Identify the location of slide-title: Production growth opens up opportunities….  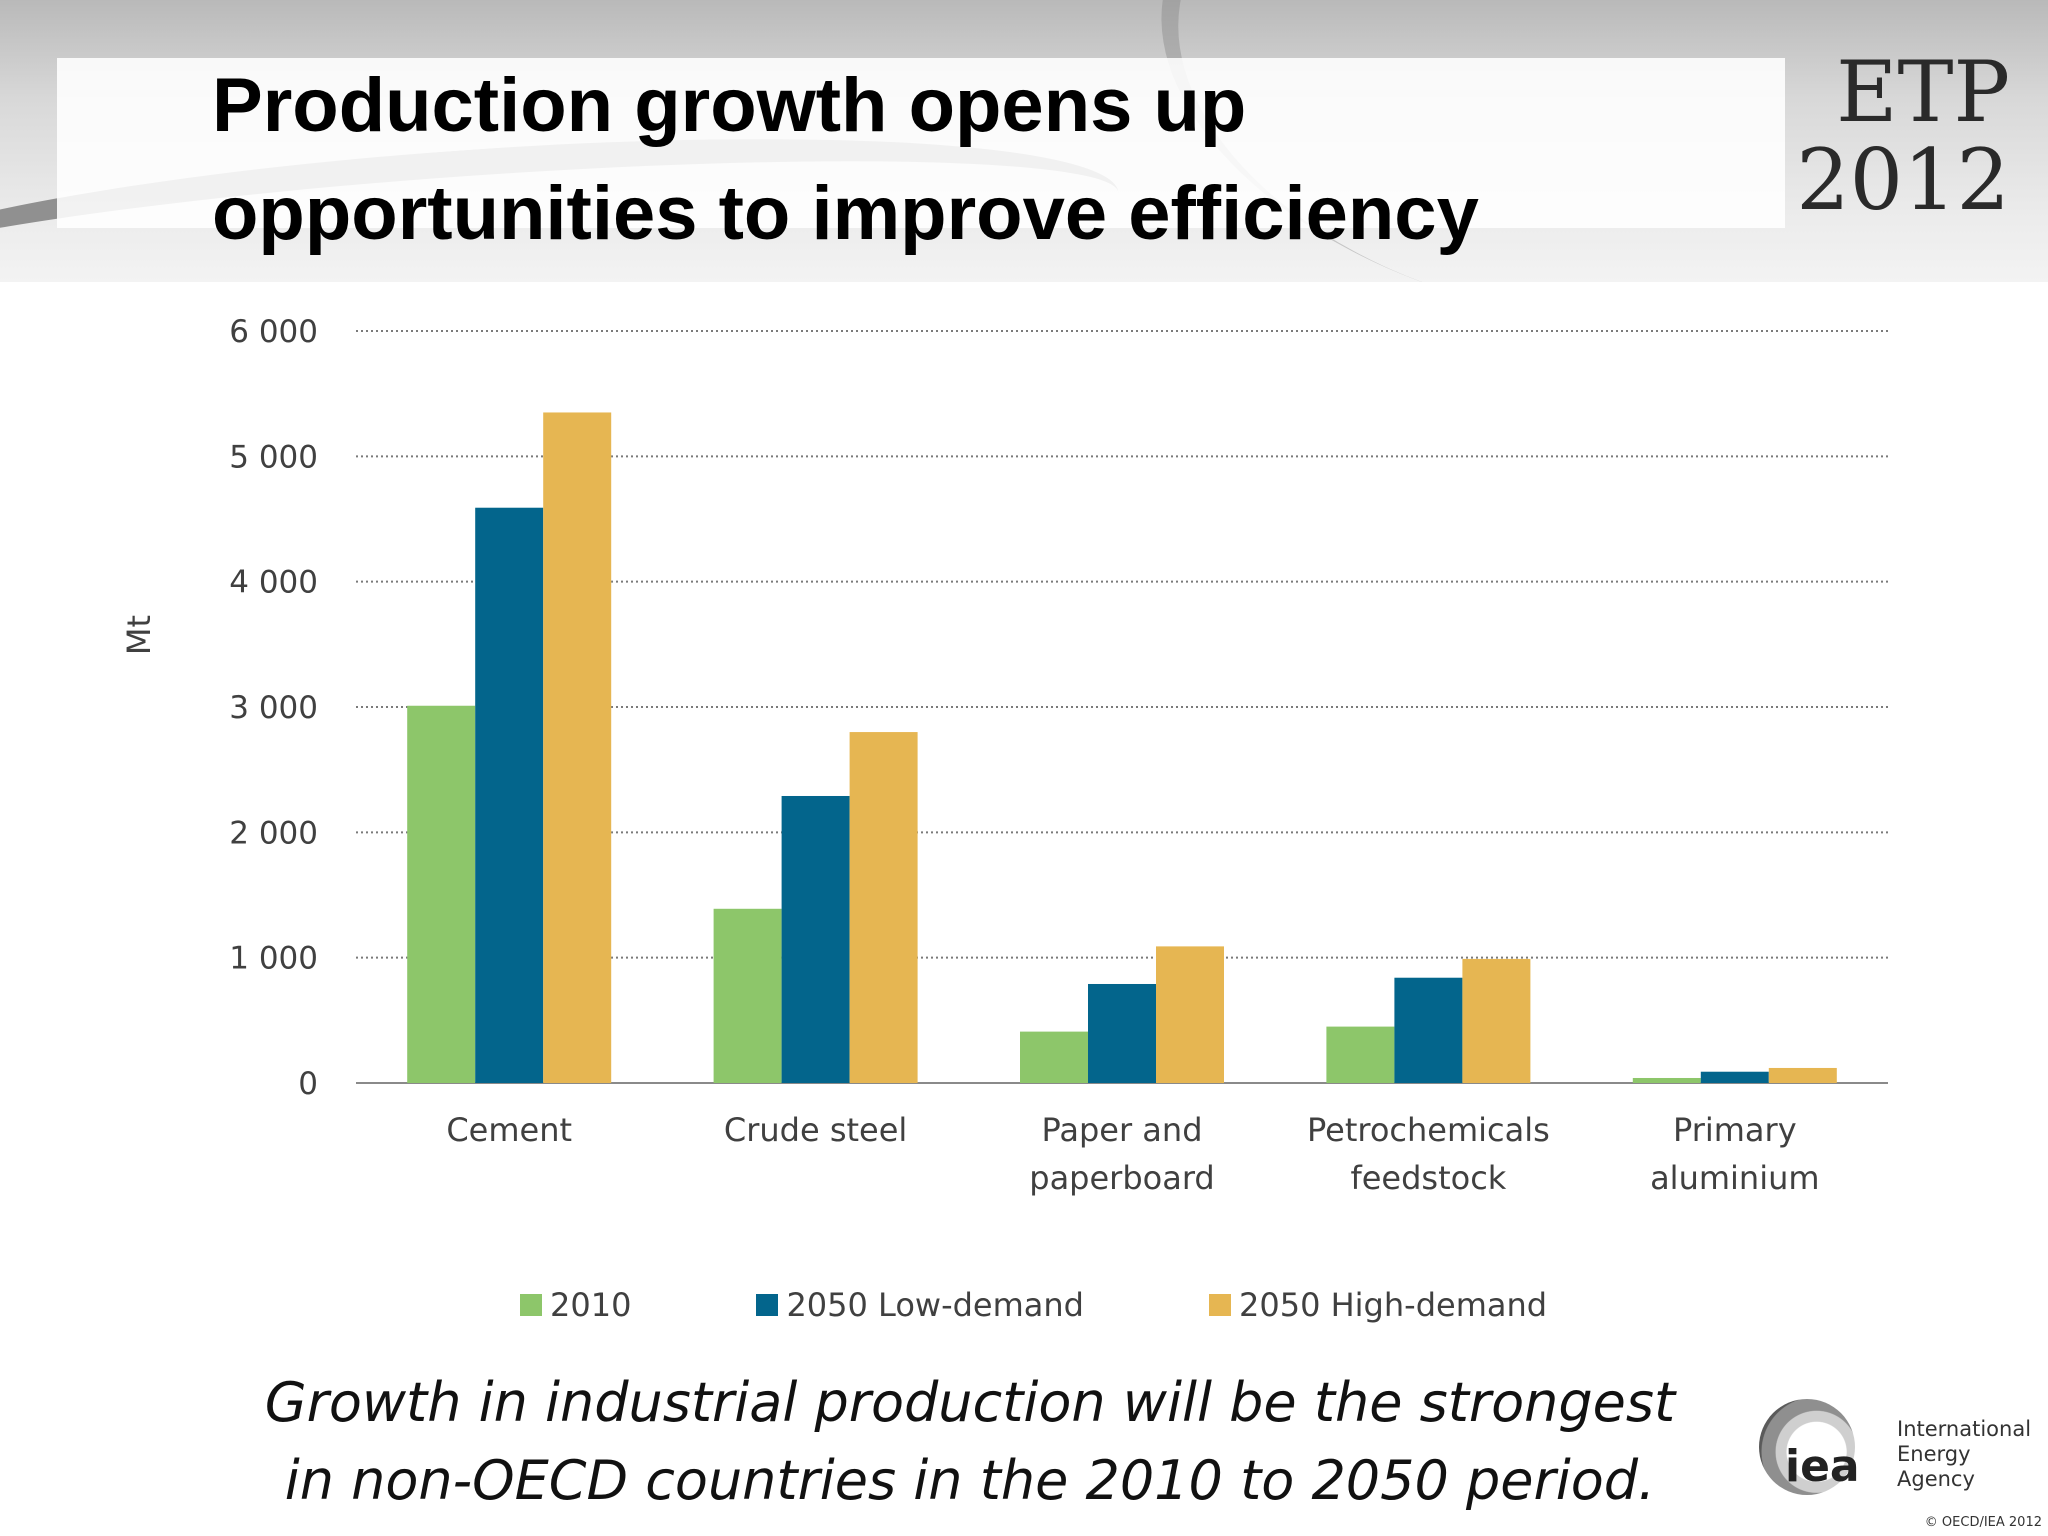
(887, 160).